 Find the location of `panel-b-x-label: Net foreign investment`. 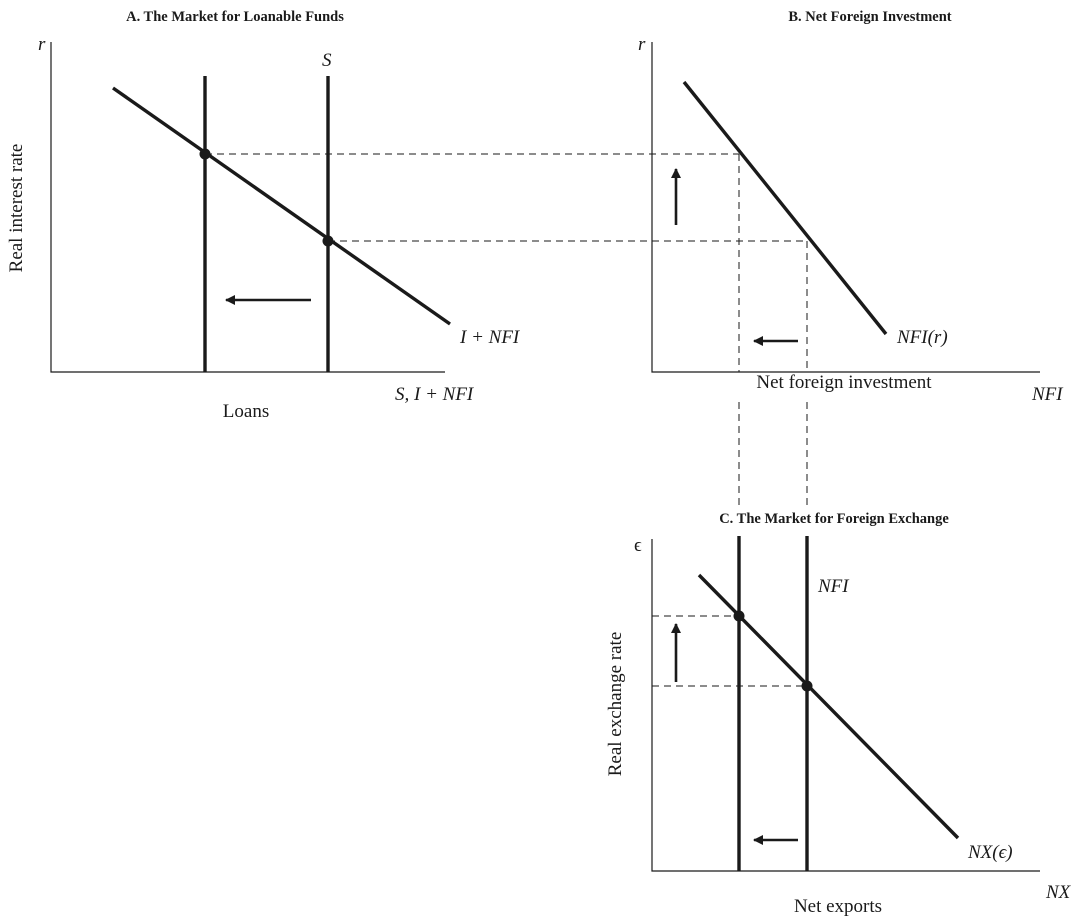

panel-b-x-label: Net foreign investment is located at coordinates (844, 382).